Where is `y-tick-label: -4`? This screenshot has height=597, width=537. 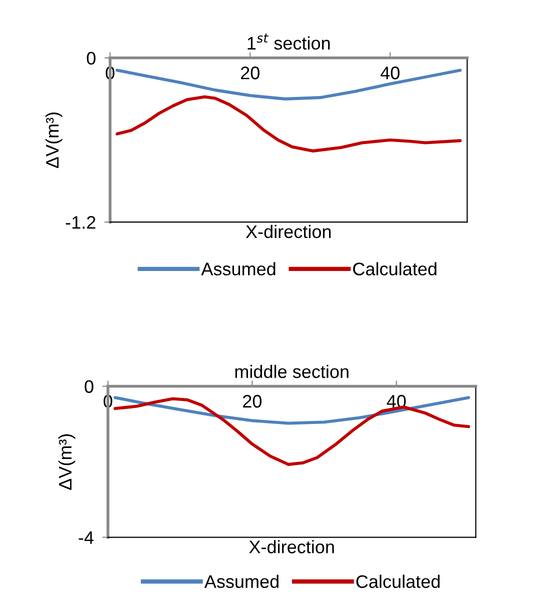
y-tick-label: -4 is located at coordinates (86, 537).